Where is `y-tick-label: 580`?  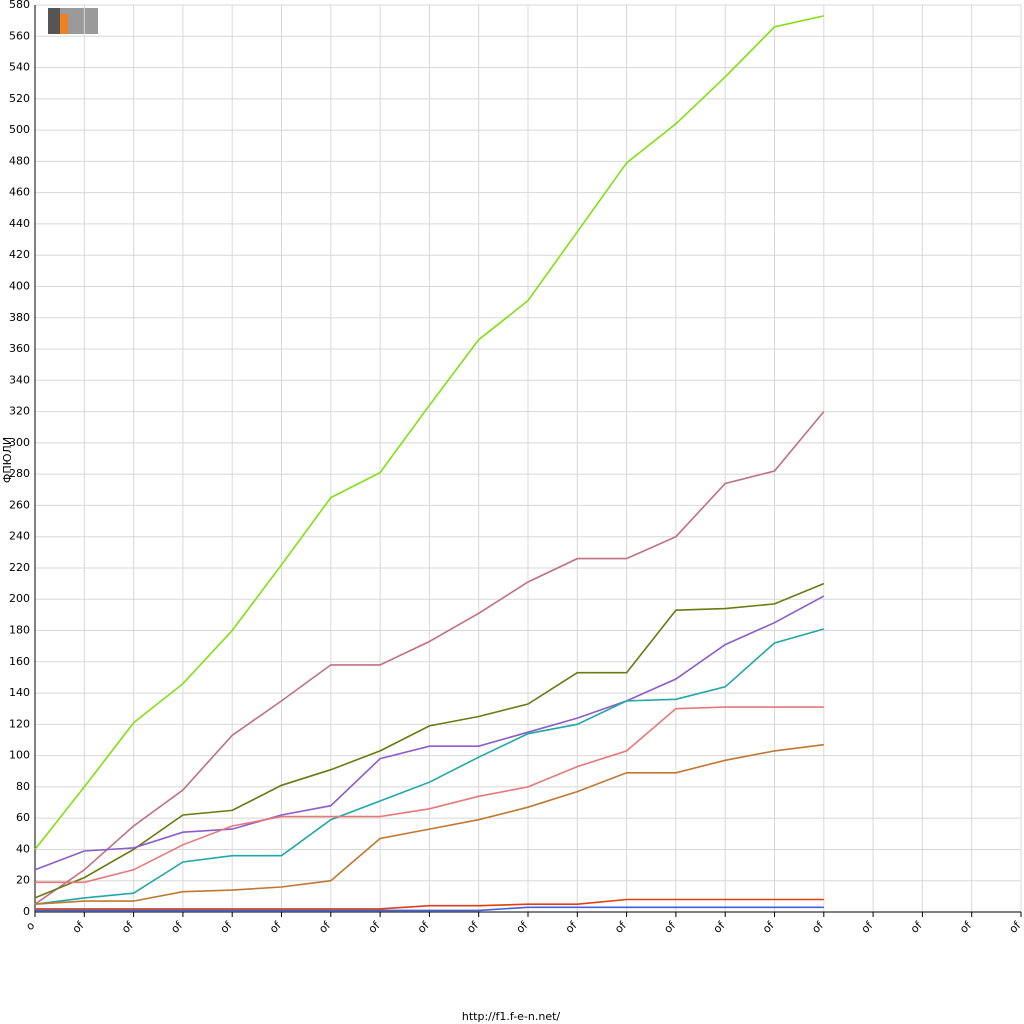 y-tick-label: 580 is located at coordinates (19, 5).